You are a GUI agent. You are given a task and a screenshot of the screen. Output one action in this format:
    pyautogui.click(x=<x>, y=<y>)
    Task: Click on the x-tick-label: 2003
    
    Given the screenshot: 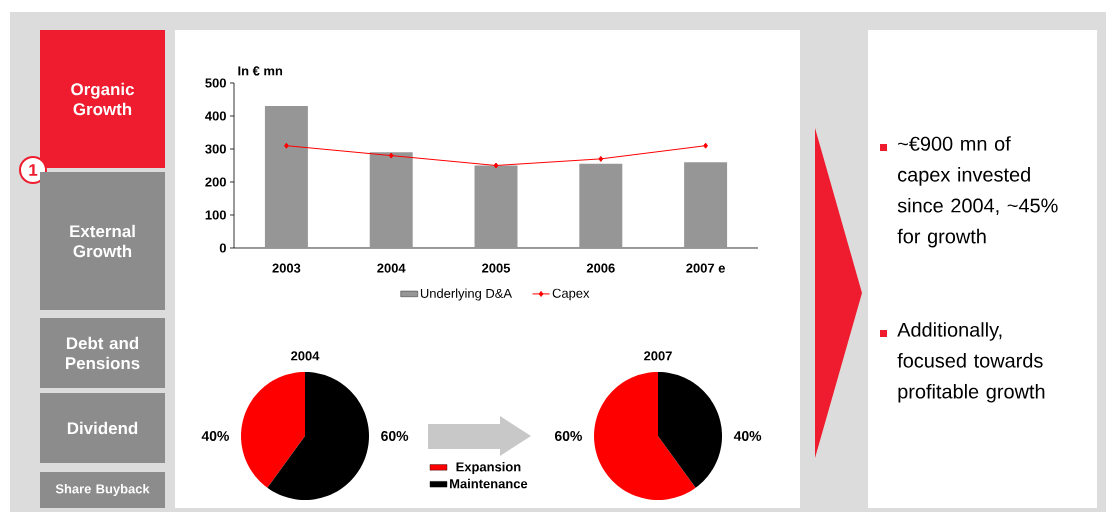 What is the action you would take?
    pyautogui.click(x=286, y=268)
    